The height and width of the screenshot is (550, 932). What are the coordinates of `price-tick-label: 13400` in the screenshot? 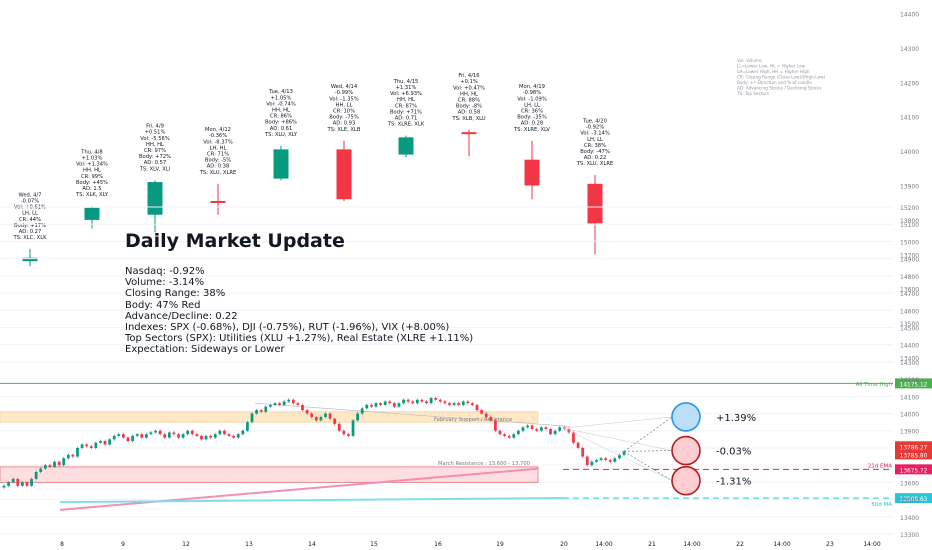 It's located at (909, 518).